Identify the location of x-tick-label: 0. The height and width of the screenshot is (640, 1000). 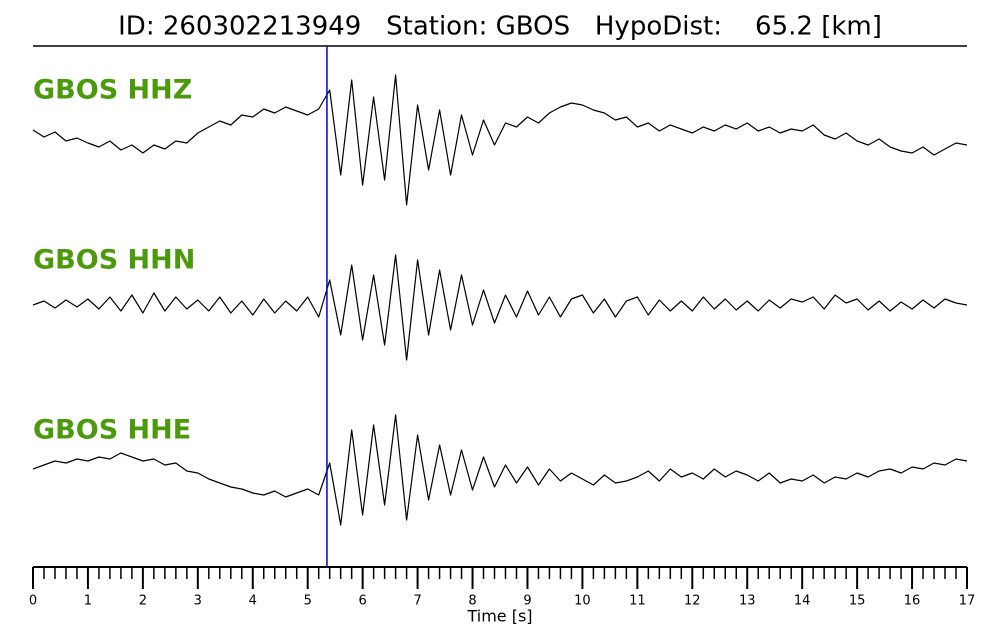
(33, 601).